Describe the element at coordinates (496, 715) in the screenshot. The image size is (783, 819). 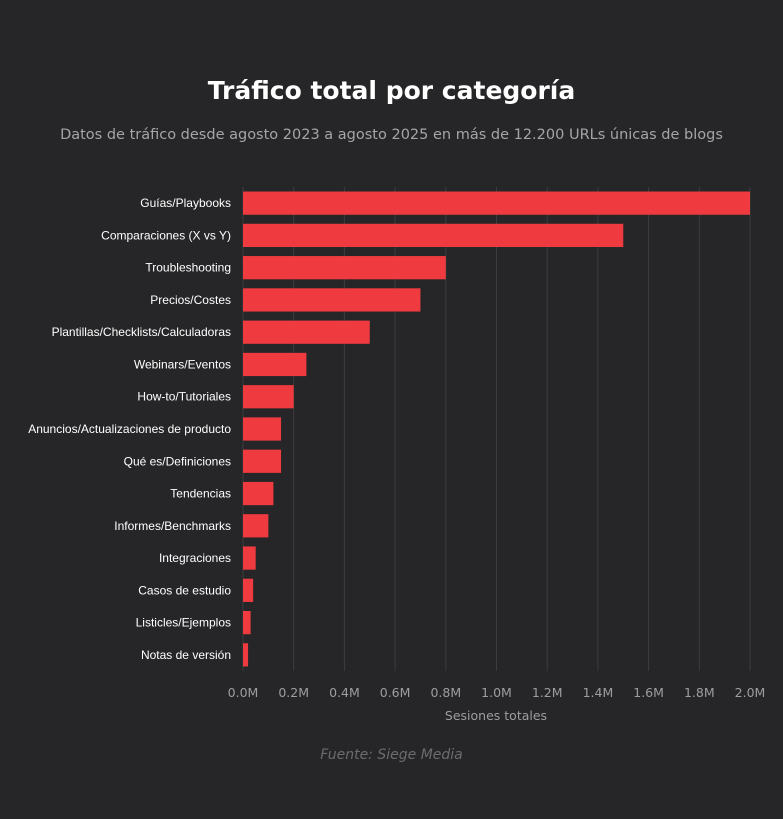
I see `x-axis-title: Sesiones totales` at that location.